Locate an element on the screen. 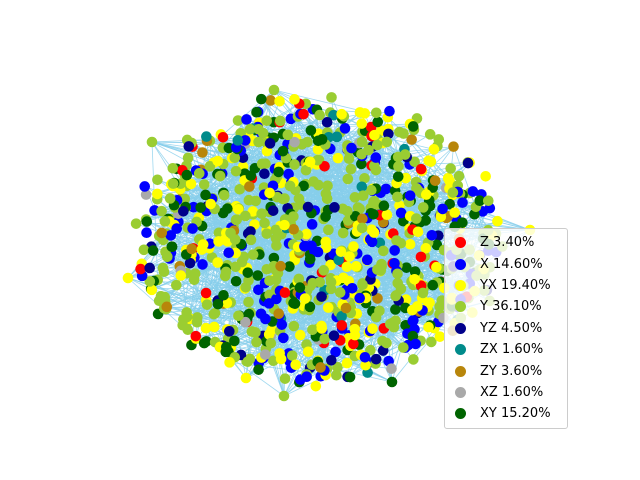 Image resolution: width=640 pixels, height=480 pixels. legend-entry: ZX 1.60% is located at coordinates (506, 349).